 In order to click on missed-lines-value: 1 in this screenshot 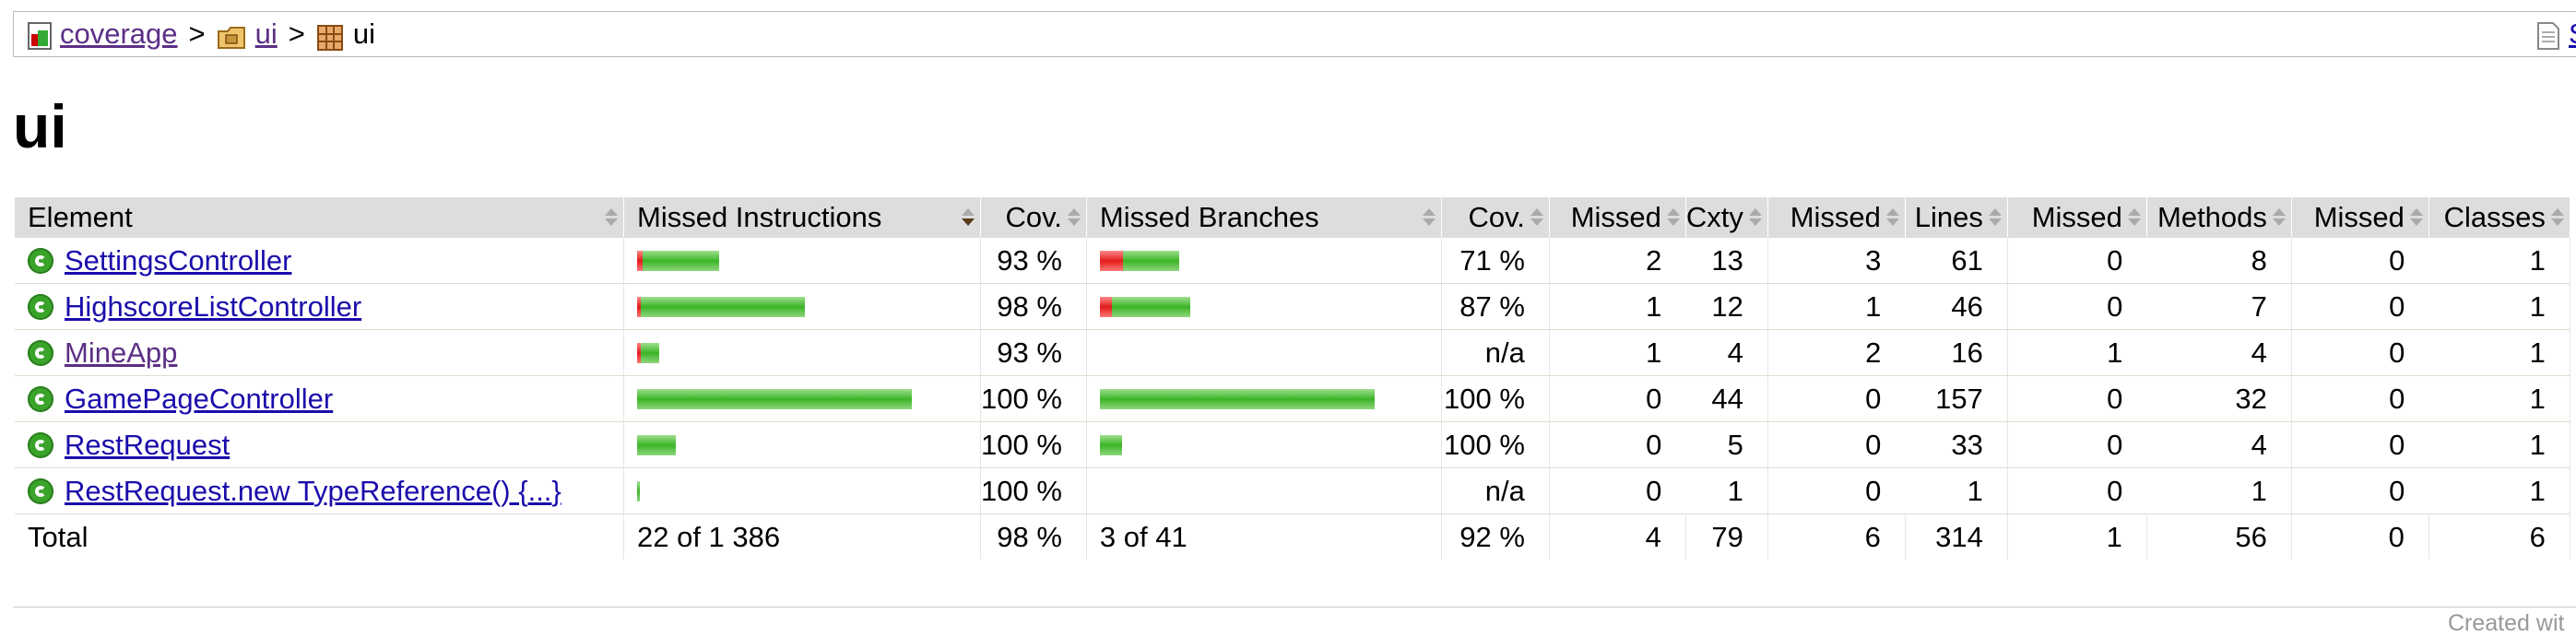, I will do `click(1836, 306)`.